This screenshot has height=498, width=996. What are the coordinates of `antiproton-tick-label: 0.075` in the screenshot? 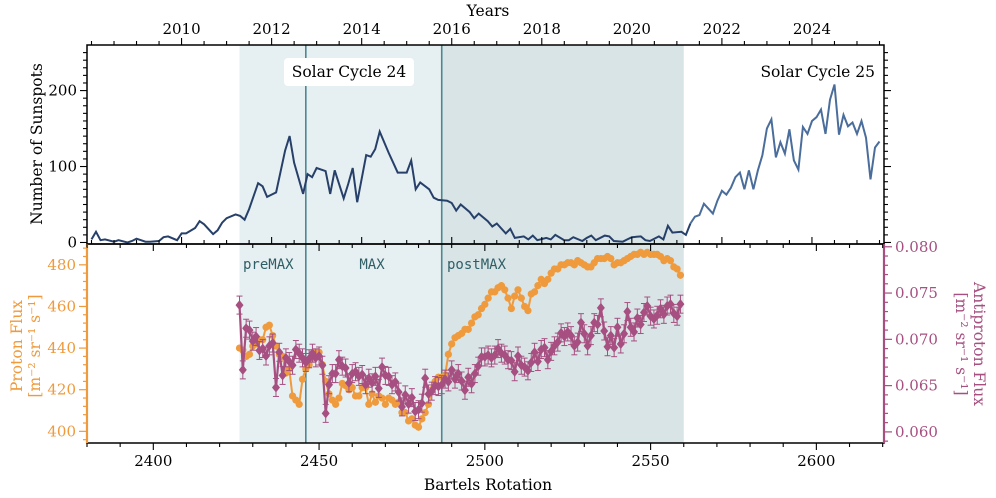 It's located at (916, 293).